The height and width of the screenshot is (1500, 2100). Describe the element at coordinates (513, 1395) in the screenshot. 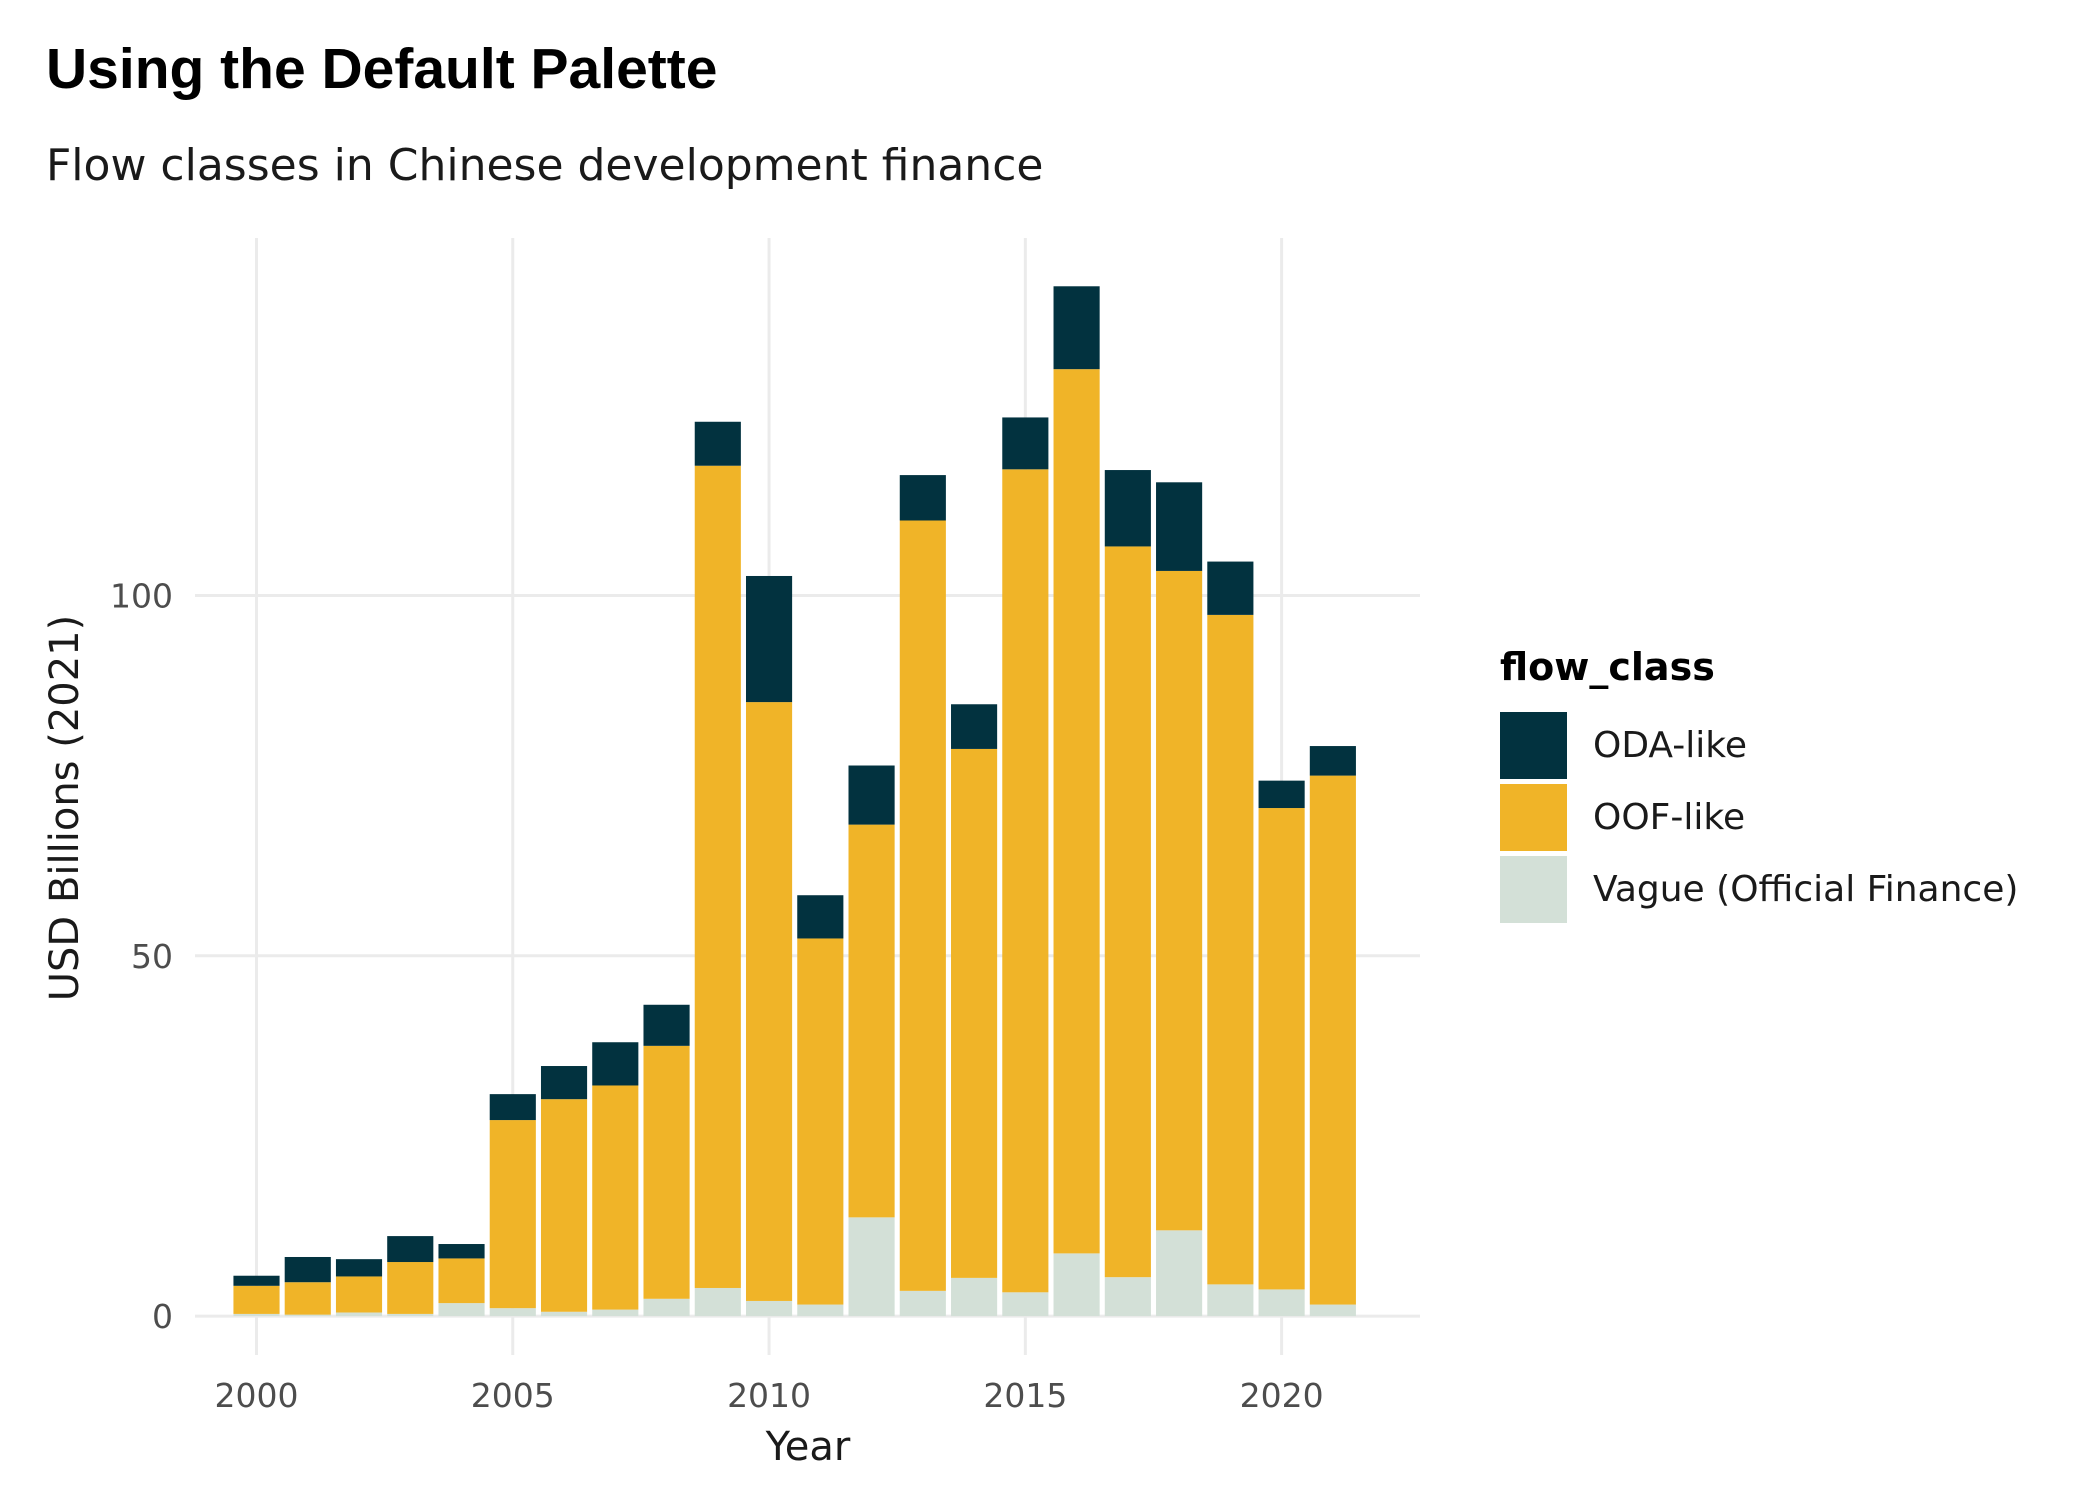

I see `x-tick-label: 2005` at that location.